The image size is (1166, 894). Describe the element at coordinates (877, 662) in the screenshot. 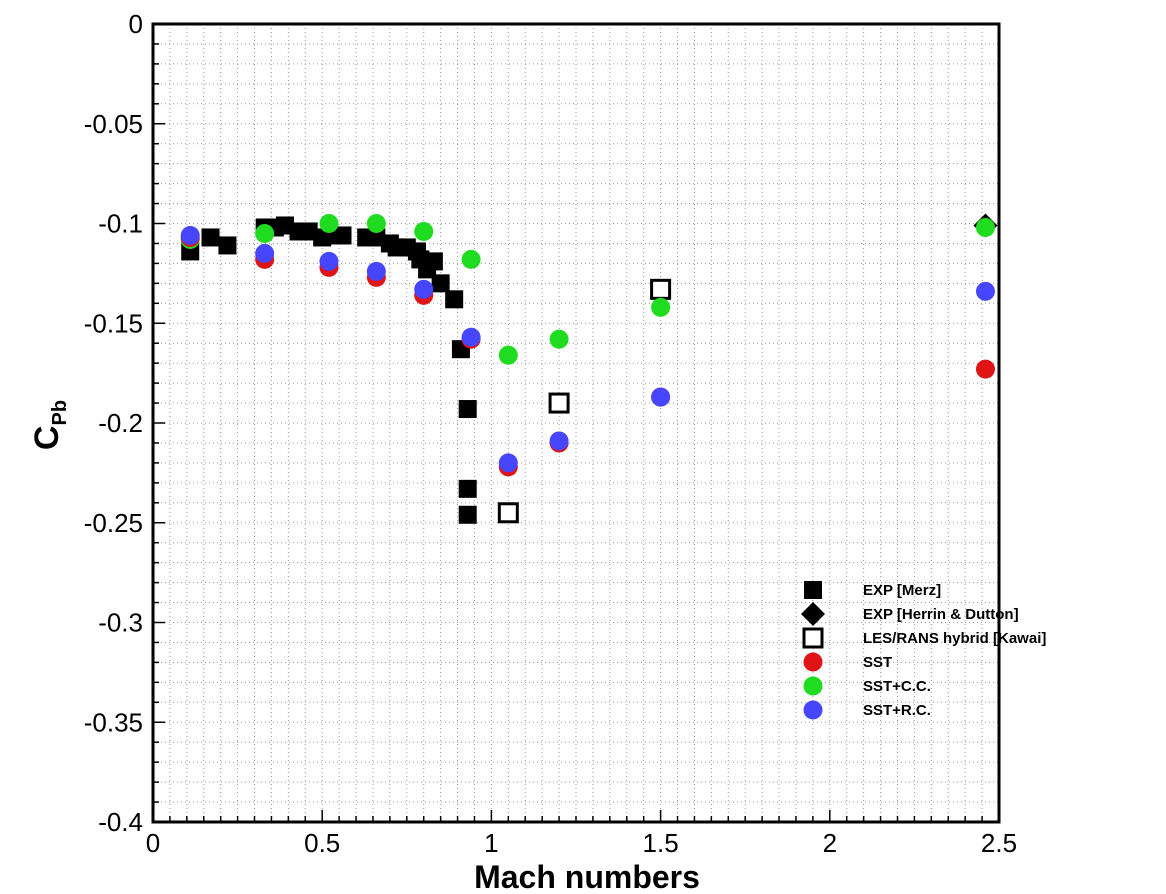

I see `legend-label: SST` at that location.